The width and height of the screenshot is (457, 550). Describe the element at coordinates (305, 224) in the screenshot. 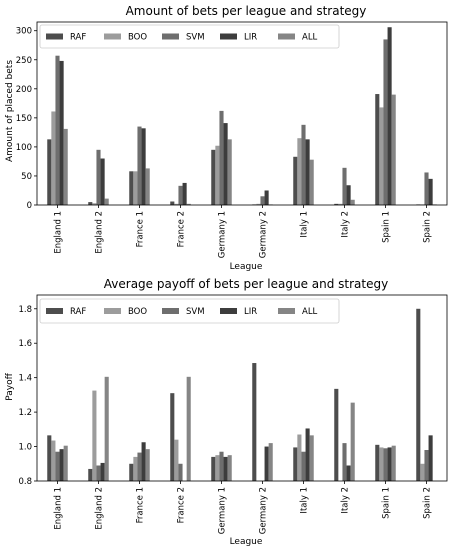

I see `x-tick-label-italy-1: Italy 1` at that location.